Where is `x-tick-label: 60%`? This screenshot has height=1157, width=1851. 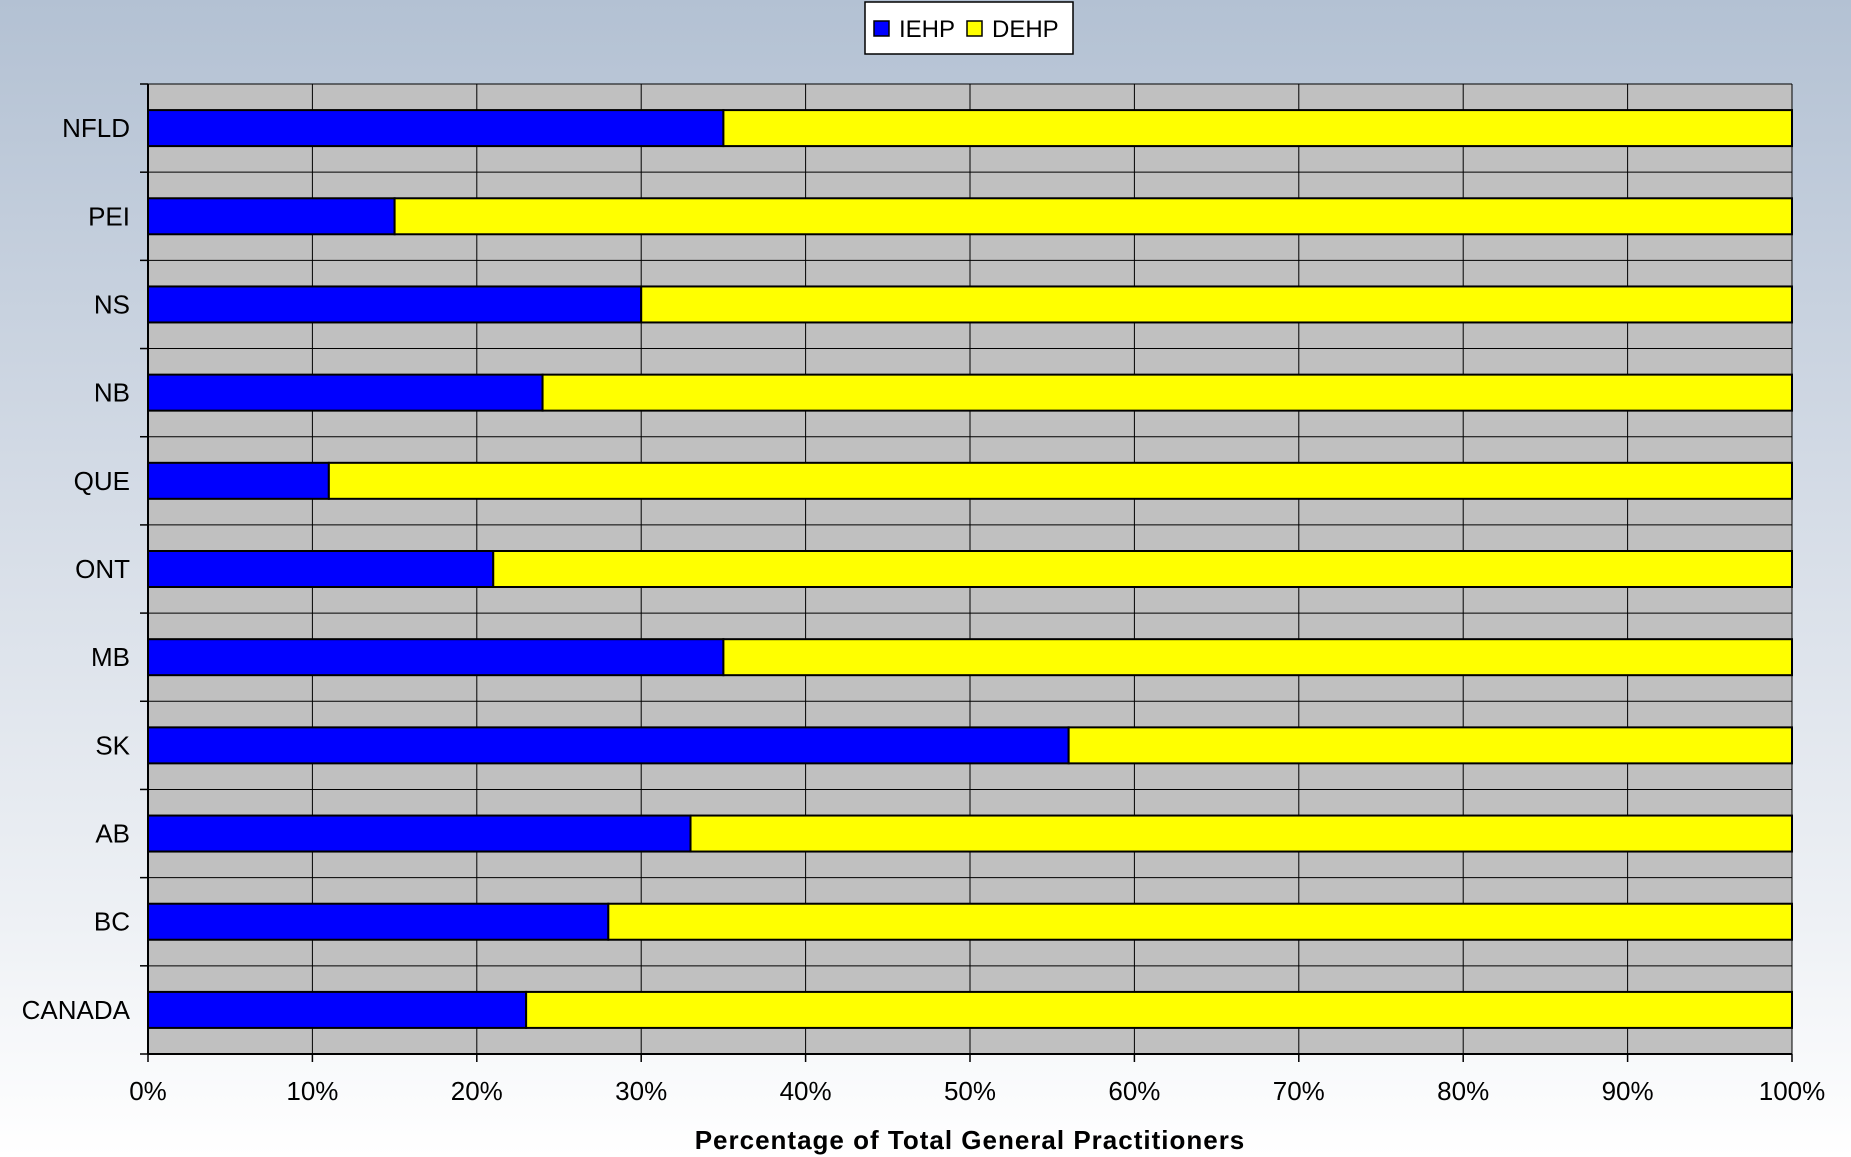 x-tick-label: 60% is located at coordinates (1134, 1091).